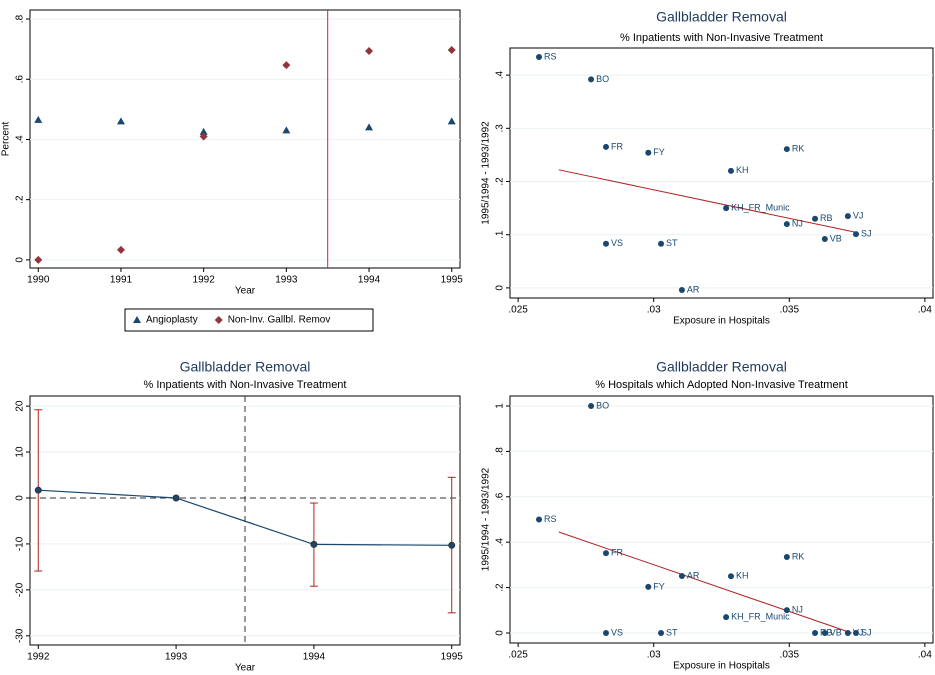 The width and height of the screenshot is (935, 675). Describe the element at coordinates (659, 586) in the screenshot. I see `point-label: FY` at that location.